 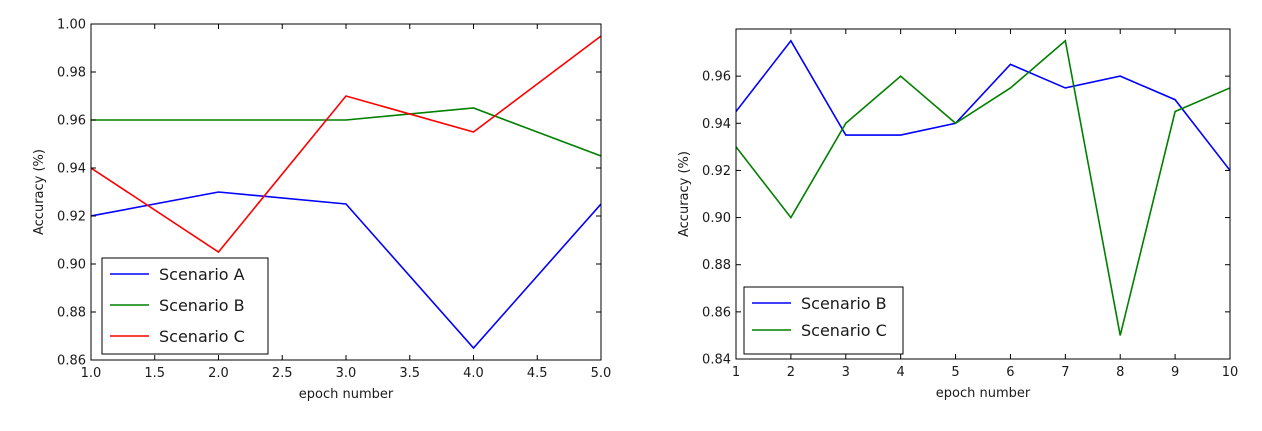 I want to click on legend-label: Scenario A, so click(x=202, y=274).